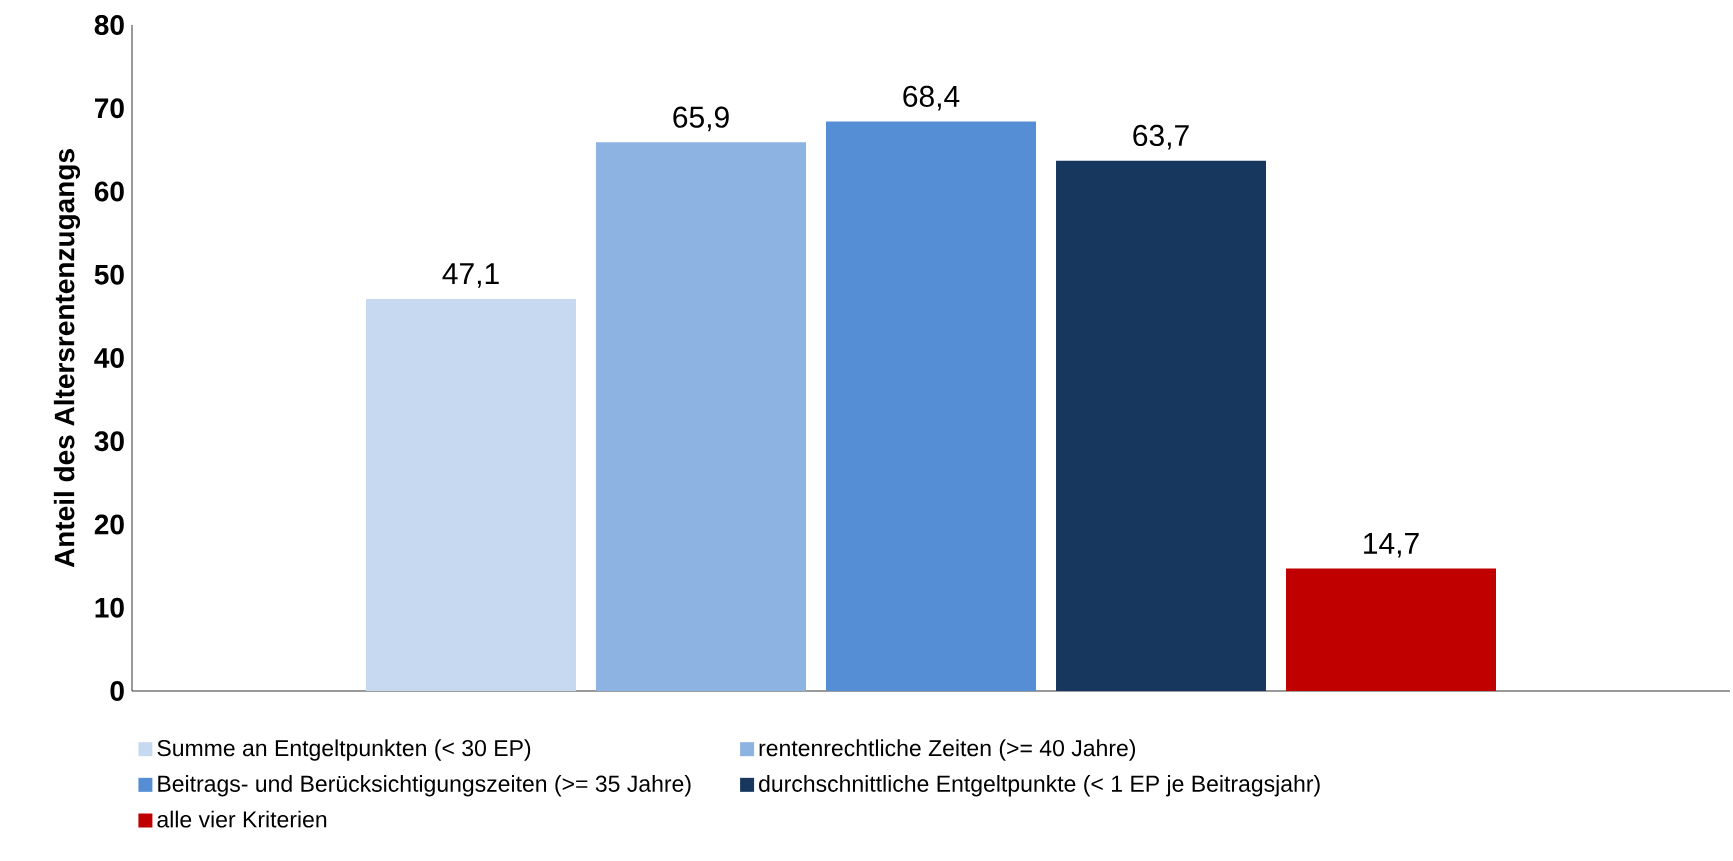 The width and height of the screenshot is (1733, 861). What do you see at coordinates (109, 25) in the screenshot?
I see `y-tick-label: 80` at bounding box center [109, 25].